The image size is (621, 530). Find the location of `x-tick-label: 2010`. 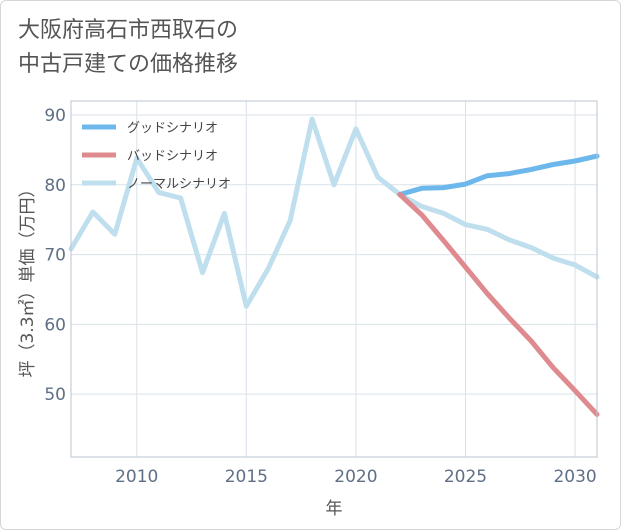

x-tick-label: 2010 is located at coordinates (136, 477).